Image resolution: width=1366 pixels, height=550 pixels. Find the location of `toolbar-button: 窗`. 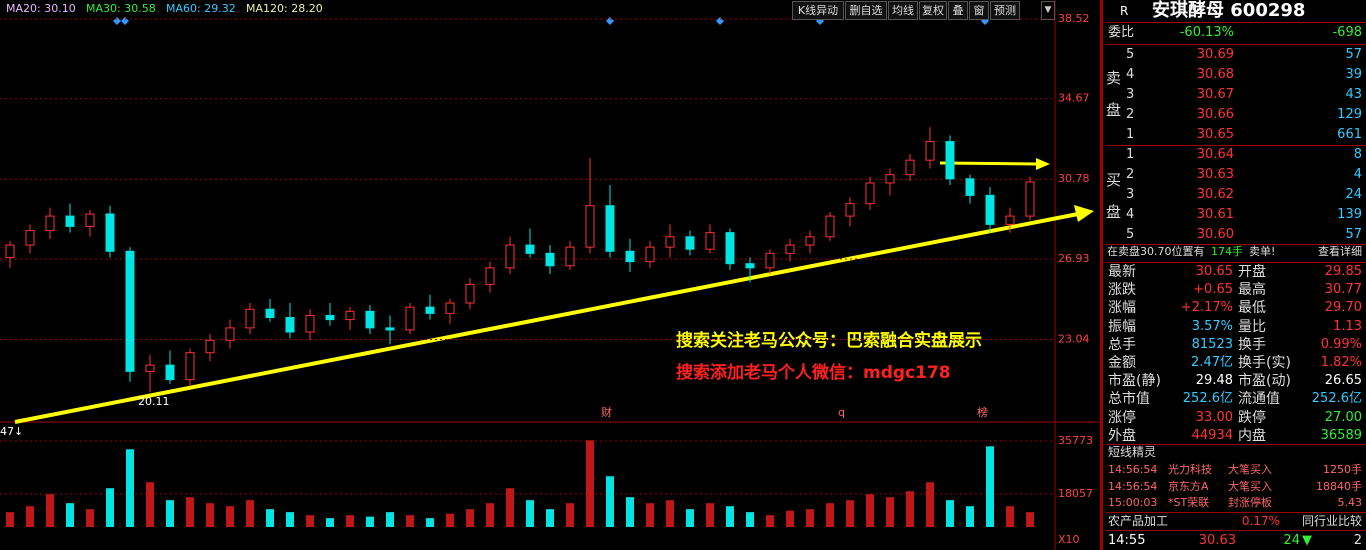

toolbar-button: 窗 is located at coordinates (979, 10).